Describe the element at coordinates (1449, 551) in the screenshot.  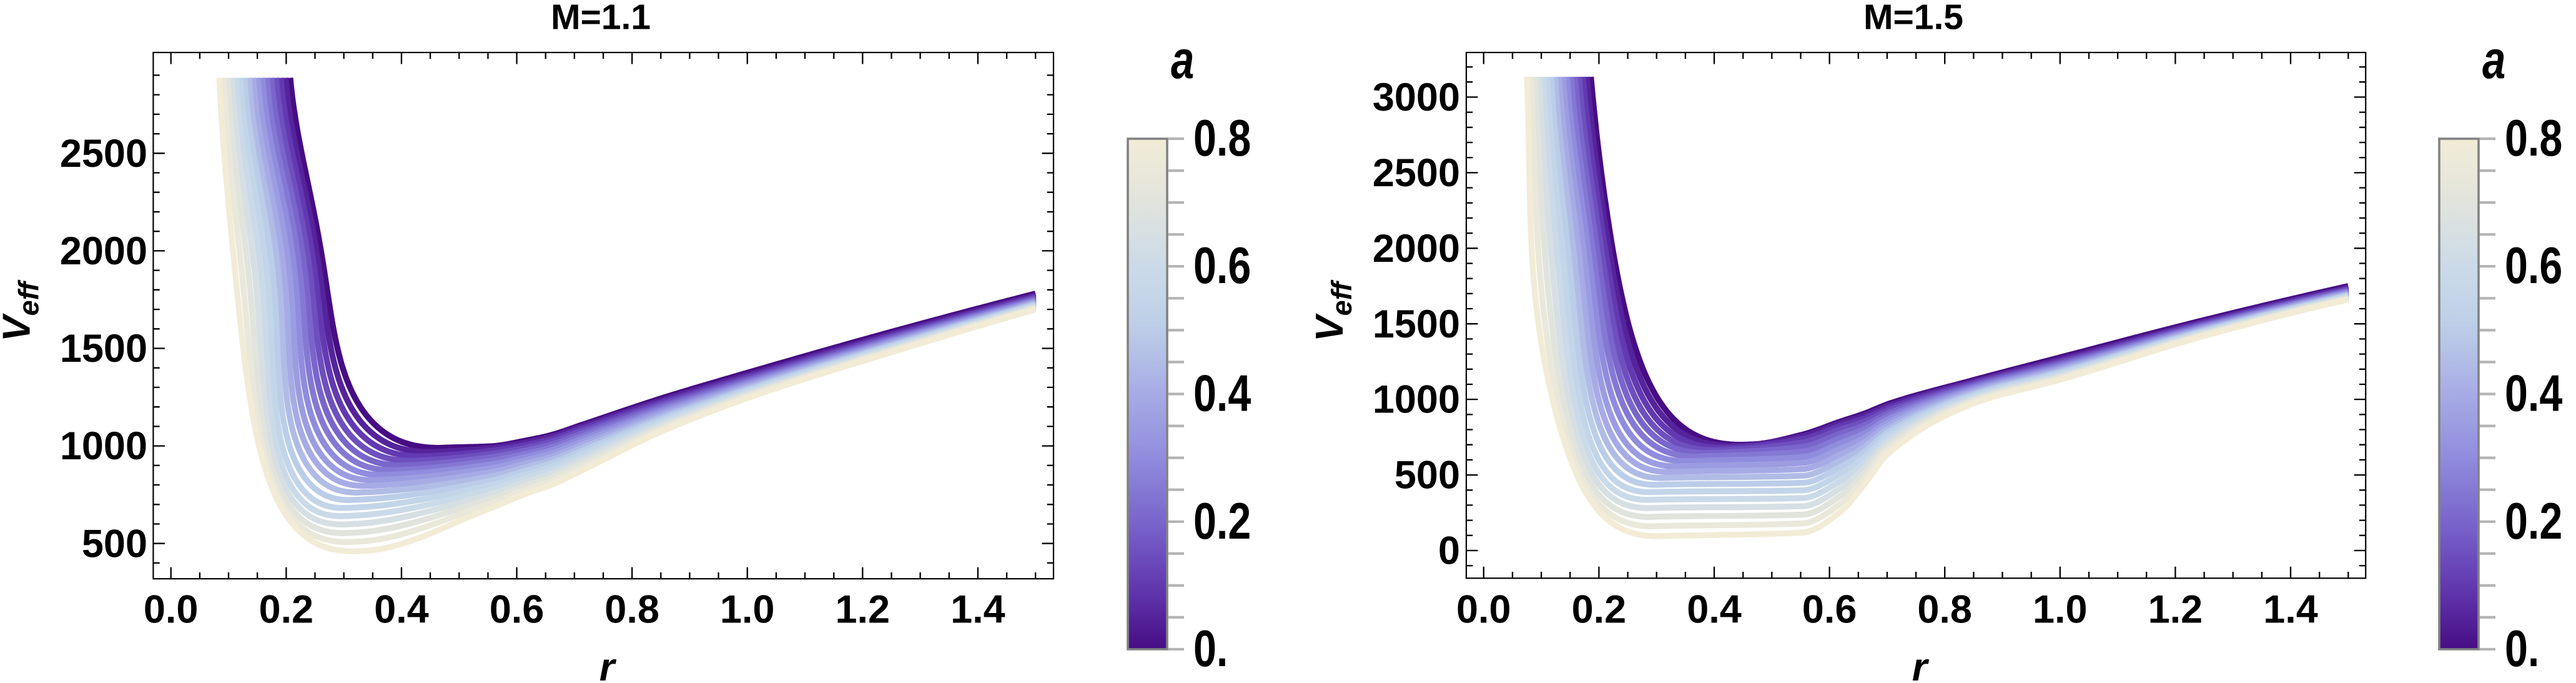
I see `svg-text: 0` at that location.